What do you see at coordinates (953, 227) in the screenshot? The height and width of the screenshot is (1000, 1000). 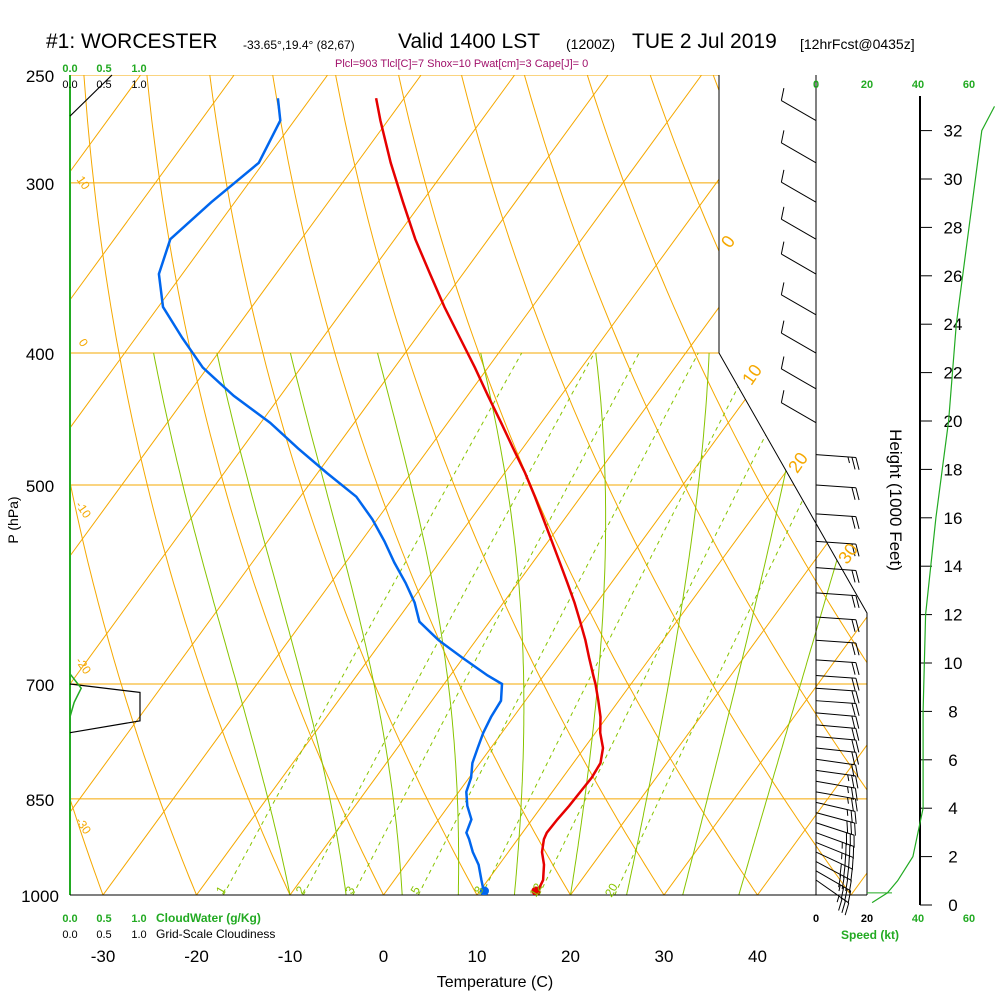 I see `height-tick-label: 28` at bounding box center [953, 227].